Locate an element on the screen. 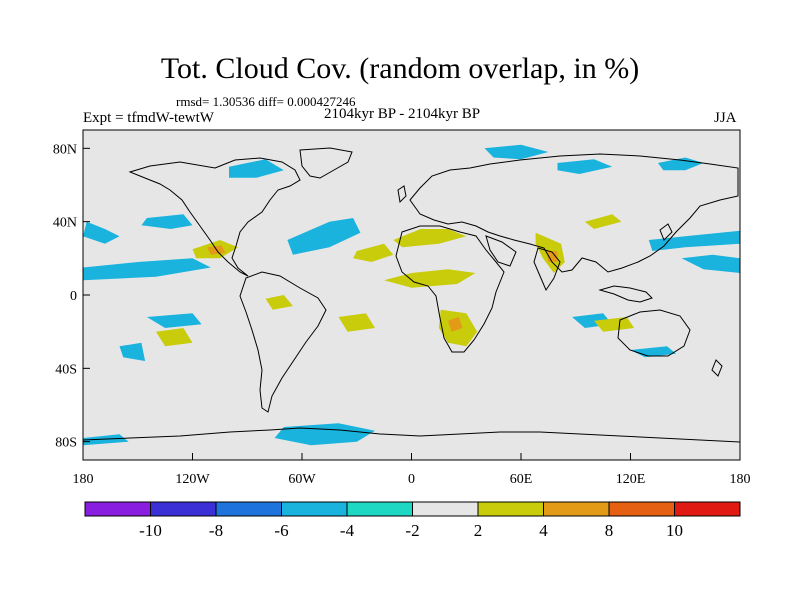 Image resolution: width=800 pixels, height=600 pixels. region-n-pacific-neg is located at coordinates (167, 221).